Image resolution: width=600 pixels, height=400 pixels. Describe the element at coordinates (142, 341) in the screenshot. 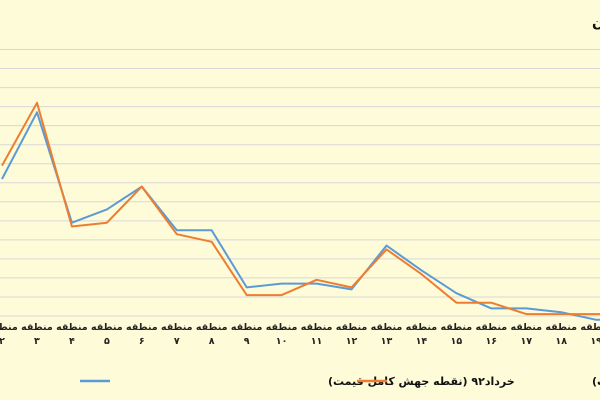

I see `x-tick-label-number: ۶` at that location.